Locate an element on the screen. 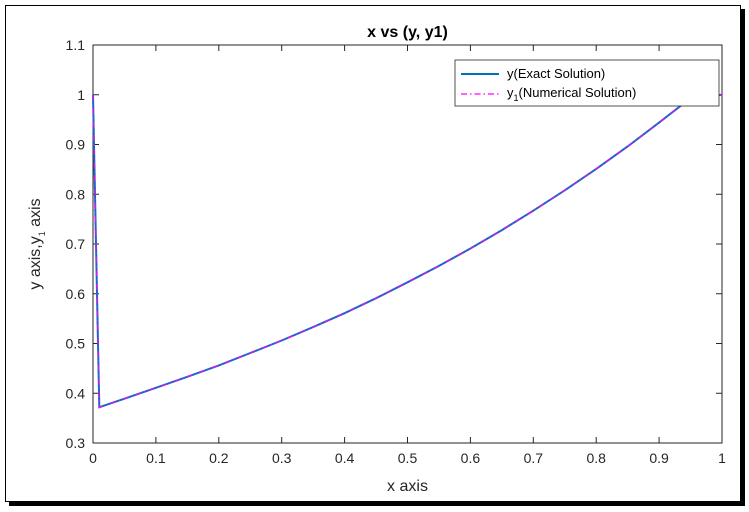 The image size is (749, 512). y-tick-label: 0.9 is located at coordinates (76, 145).